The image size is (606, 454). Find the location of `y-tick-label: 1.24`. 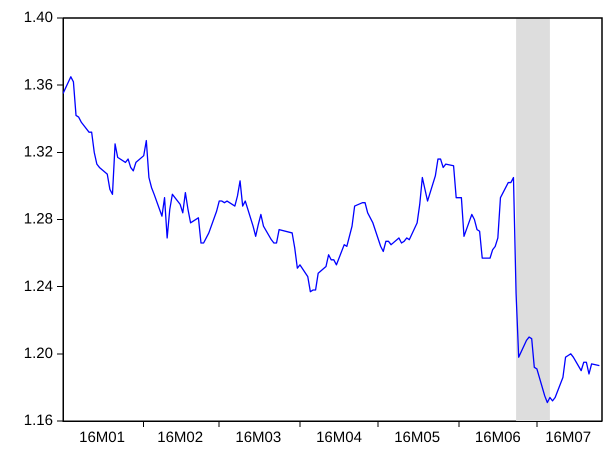

y-tick-label: 1.24 is located at coordinates (38, 286).